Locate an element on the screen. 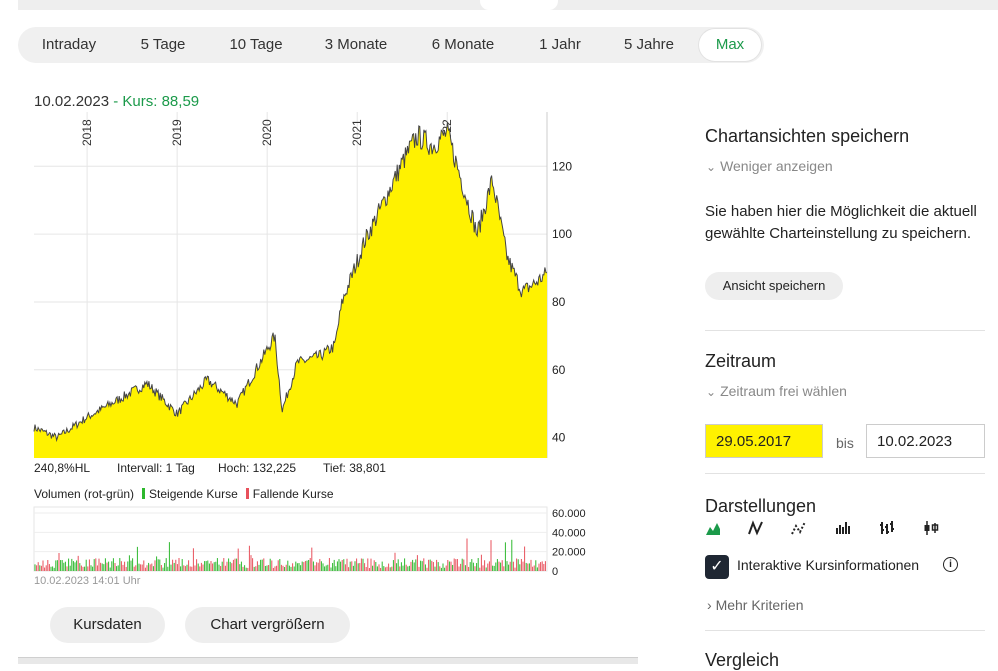  interactive-info-label: Interaktive Kursinformationen is located at coordinates (828, 565).